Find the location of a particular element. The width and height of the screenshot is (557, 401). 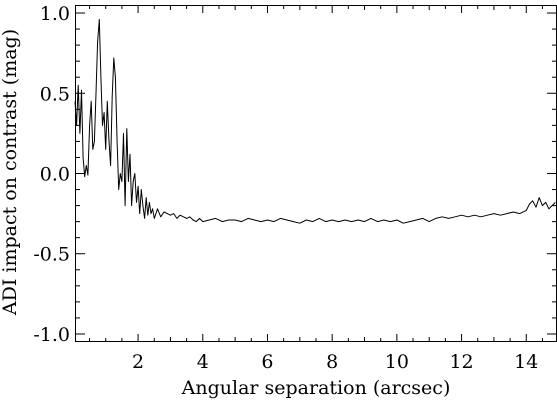

x-tick-label: 4 is located at coordinates (203, 362).